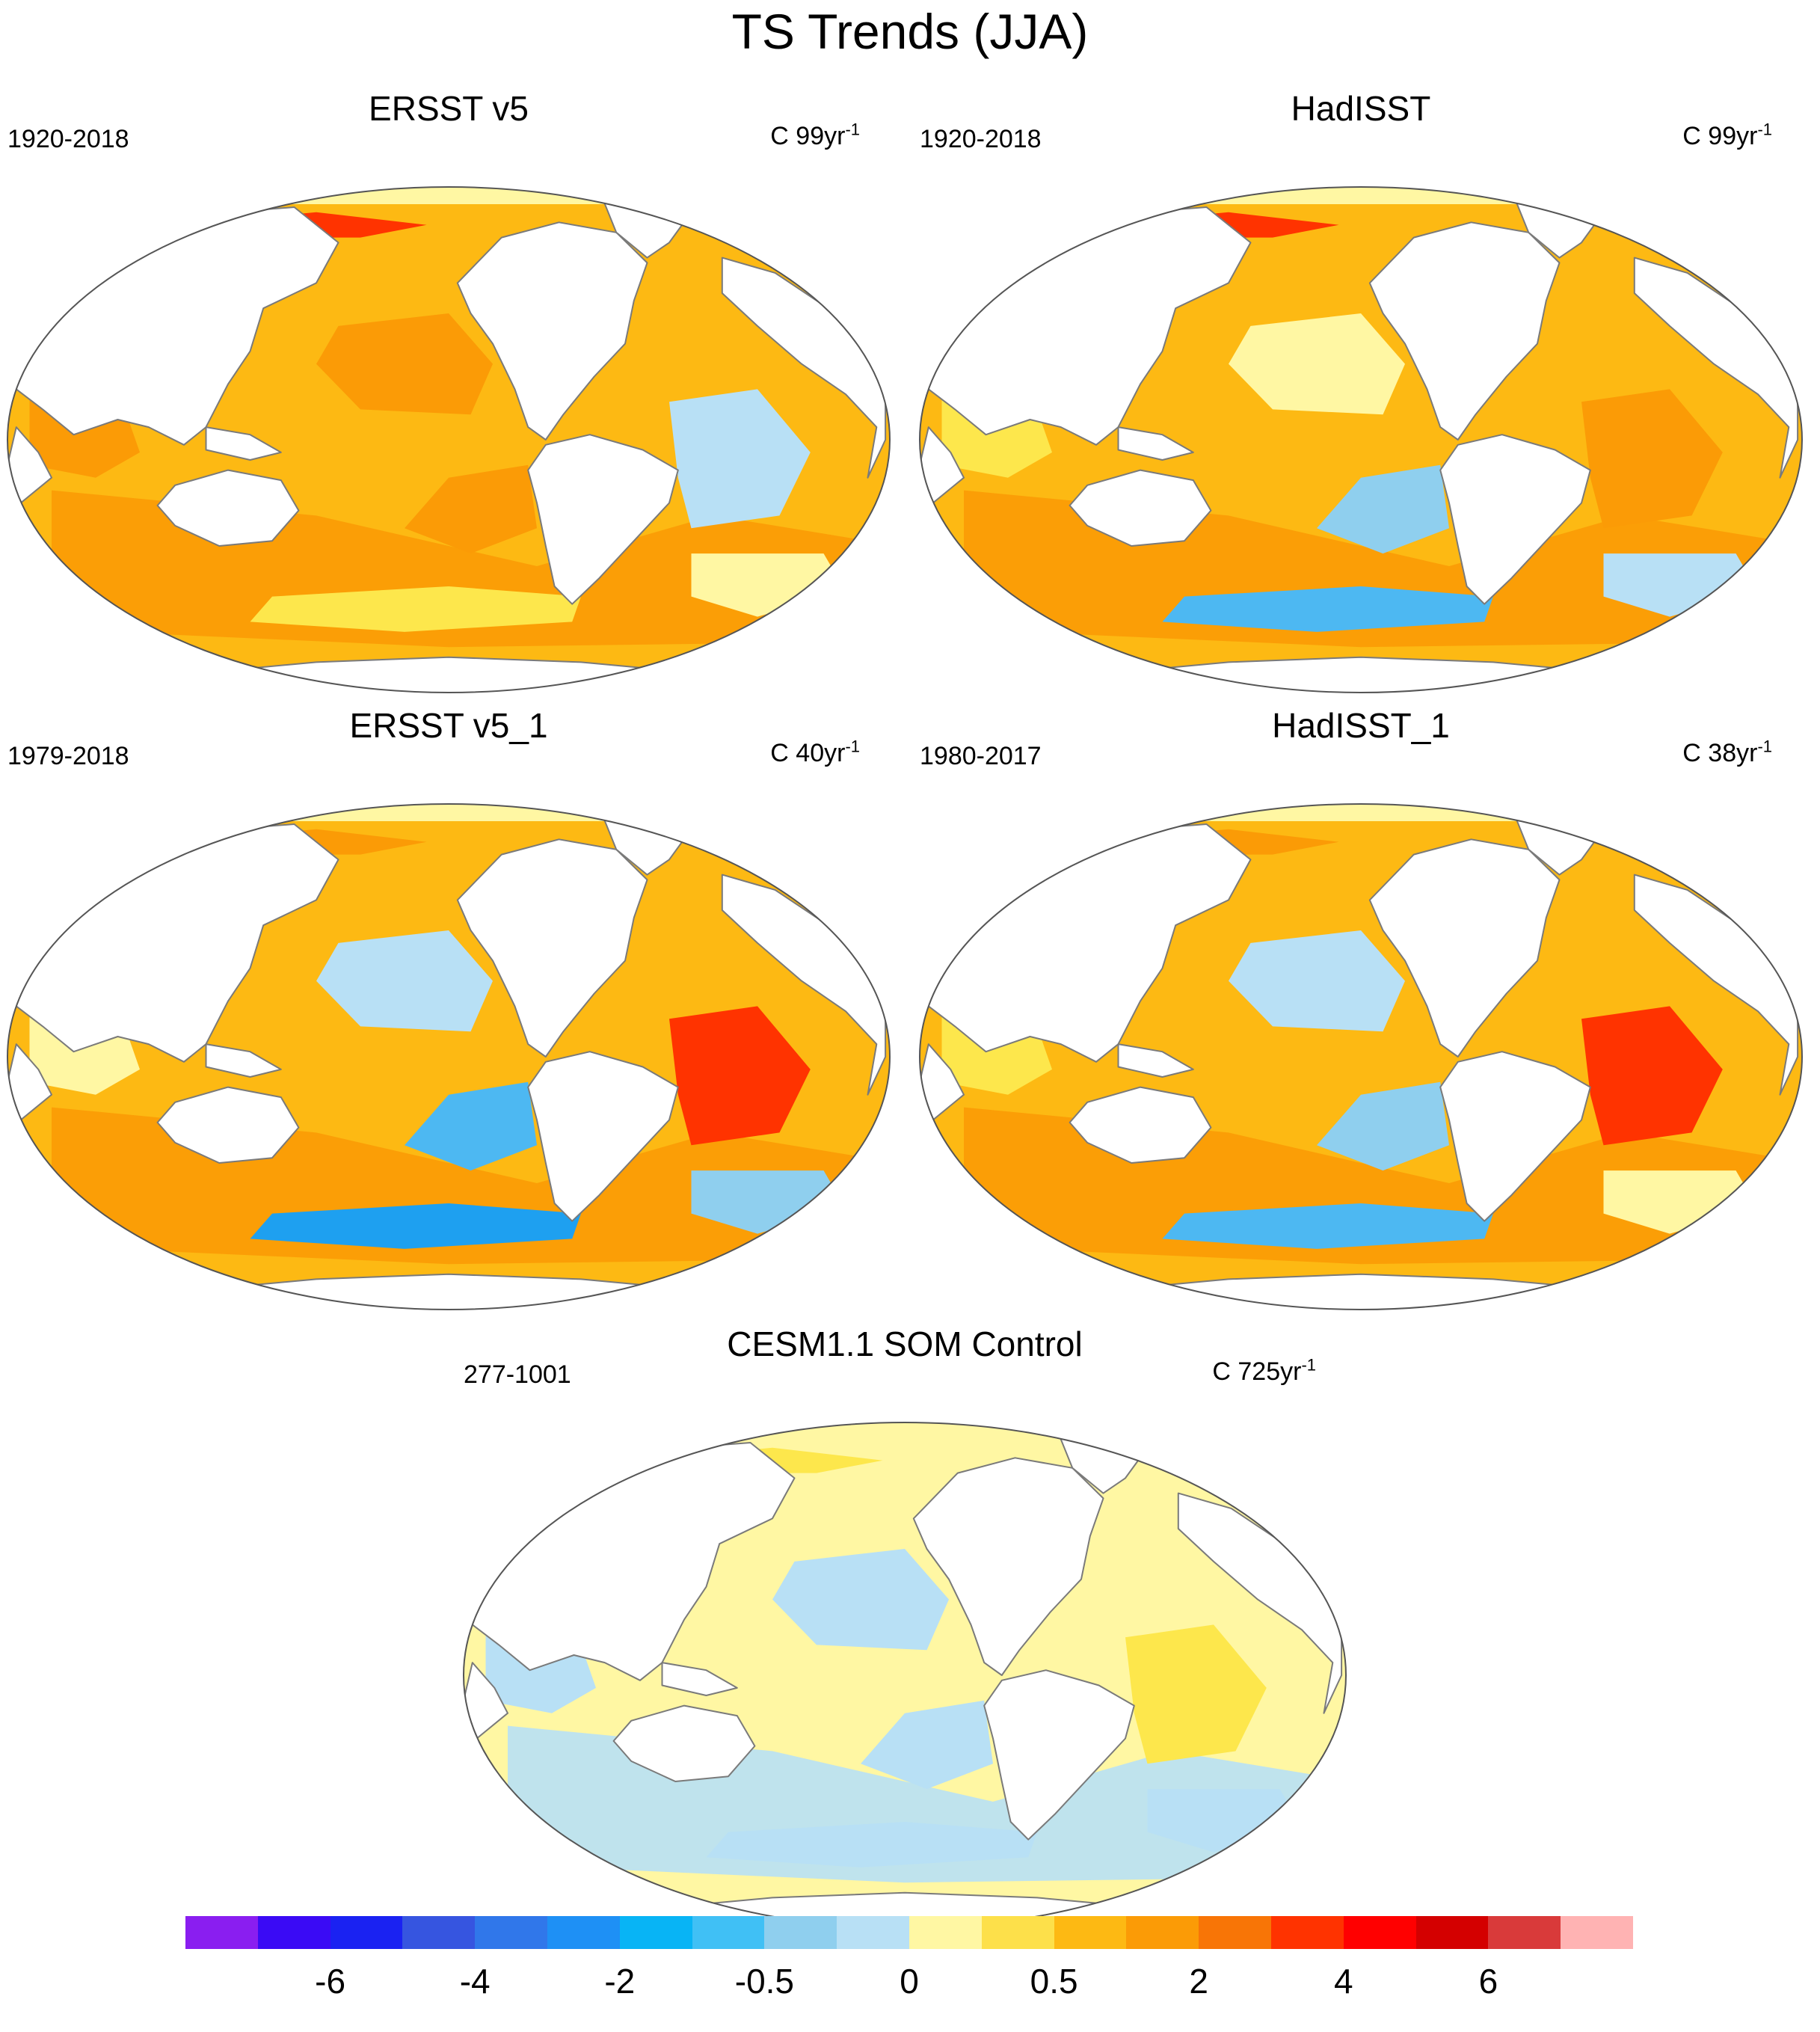 This screenshot has width=1820, height=2032. I want to click on trend-units-label: C 40yr-1, so click(815, 752).